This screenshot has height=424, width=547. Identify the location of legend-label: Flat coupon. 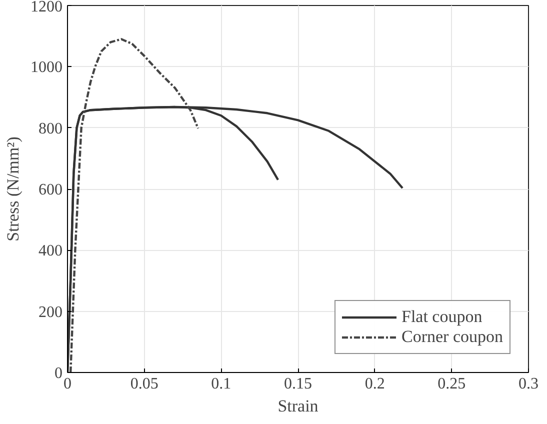
(441, 317).